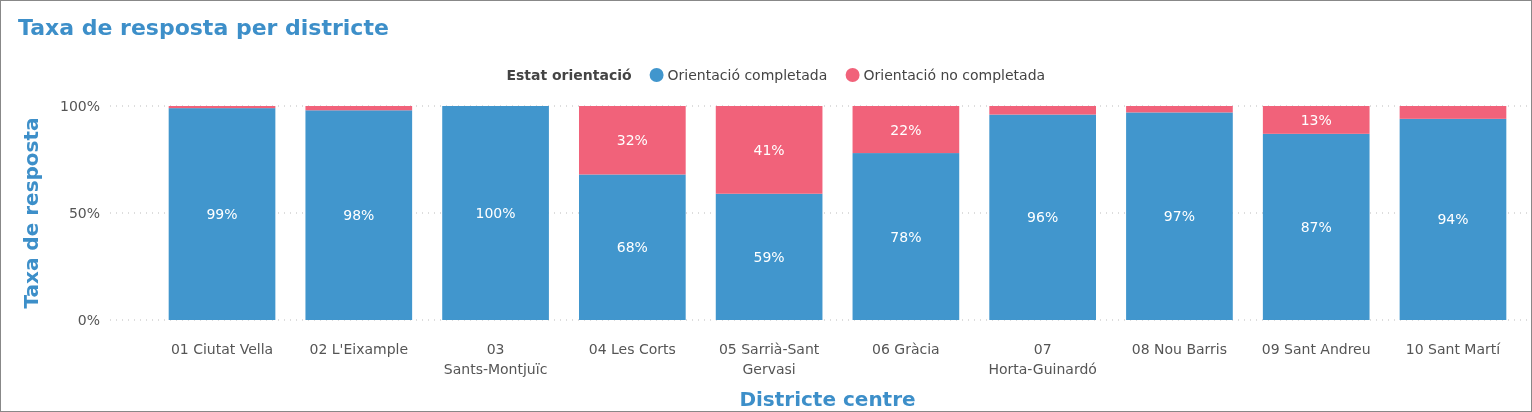 Image resolution: width=1532 pixels, height=412 pixels. I want to click on data-label: 96%, so click(1043, 217).